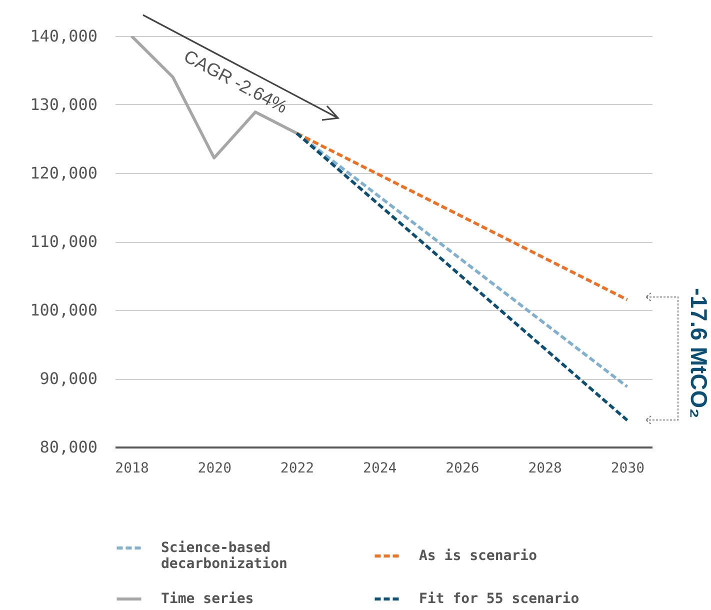  I want to click on legend-label: As is scenario, so click(478, 556).